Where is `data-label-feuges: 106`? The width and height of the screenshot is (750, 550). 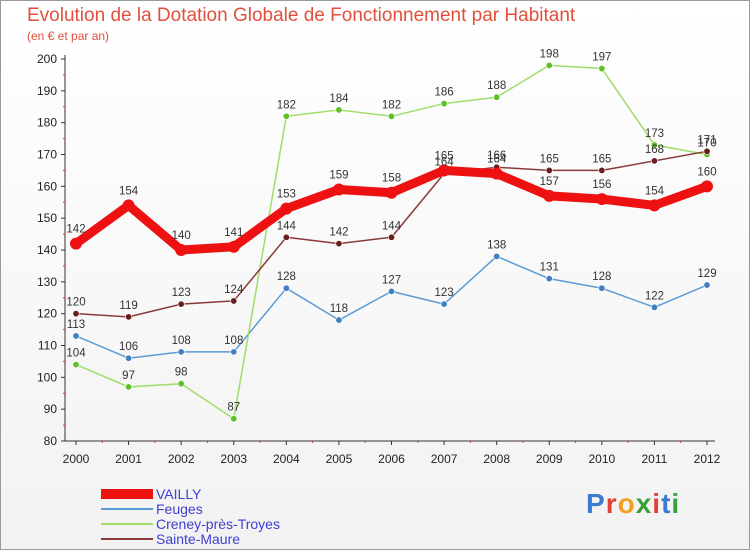
data-label-feuges: 106 is located at coordinates (128, 347).